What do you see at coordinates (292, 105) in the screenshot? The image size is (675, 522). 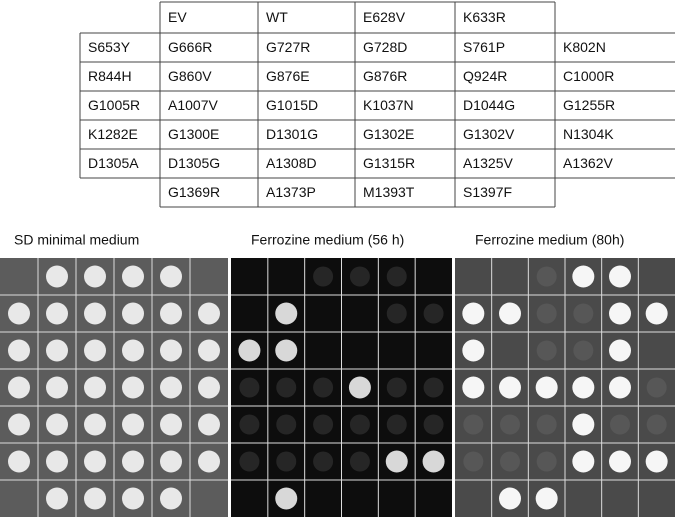 I see `table-cell: G1015D` at bounding box center [292, 105].